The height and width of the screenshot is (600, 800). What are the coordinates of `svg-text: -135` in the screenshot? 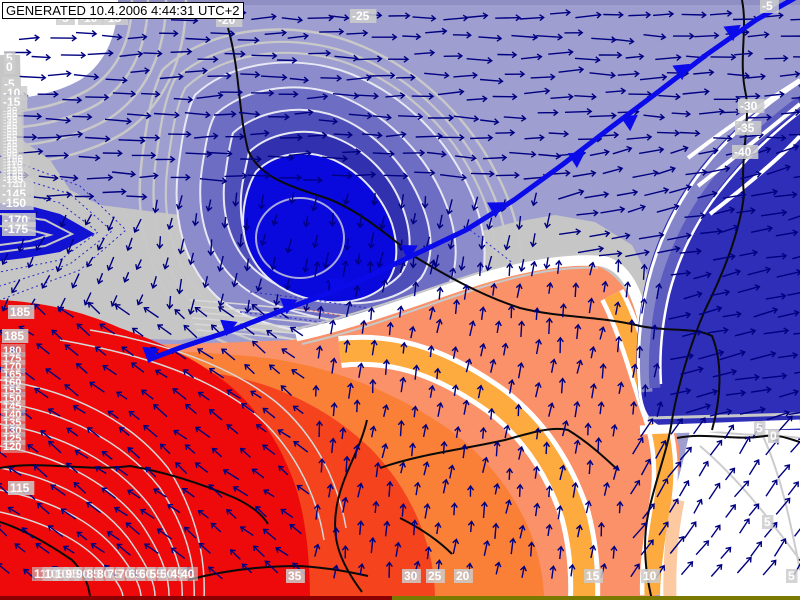 It's located at (13, 180).